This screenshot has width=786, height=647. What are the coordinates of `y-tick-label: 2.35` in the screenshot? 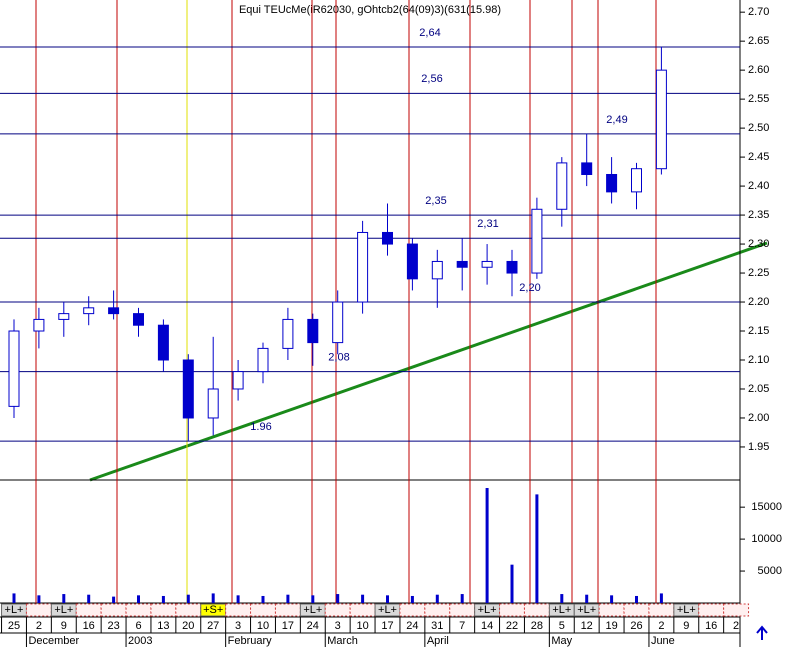 It's located at (758, 215).